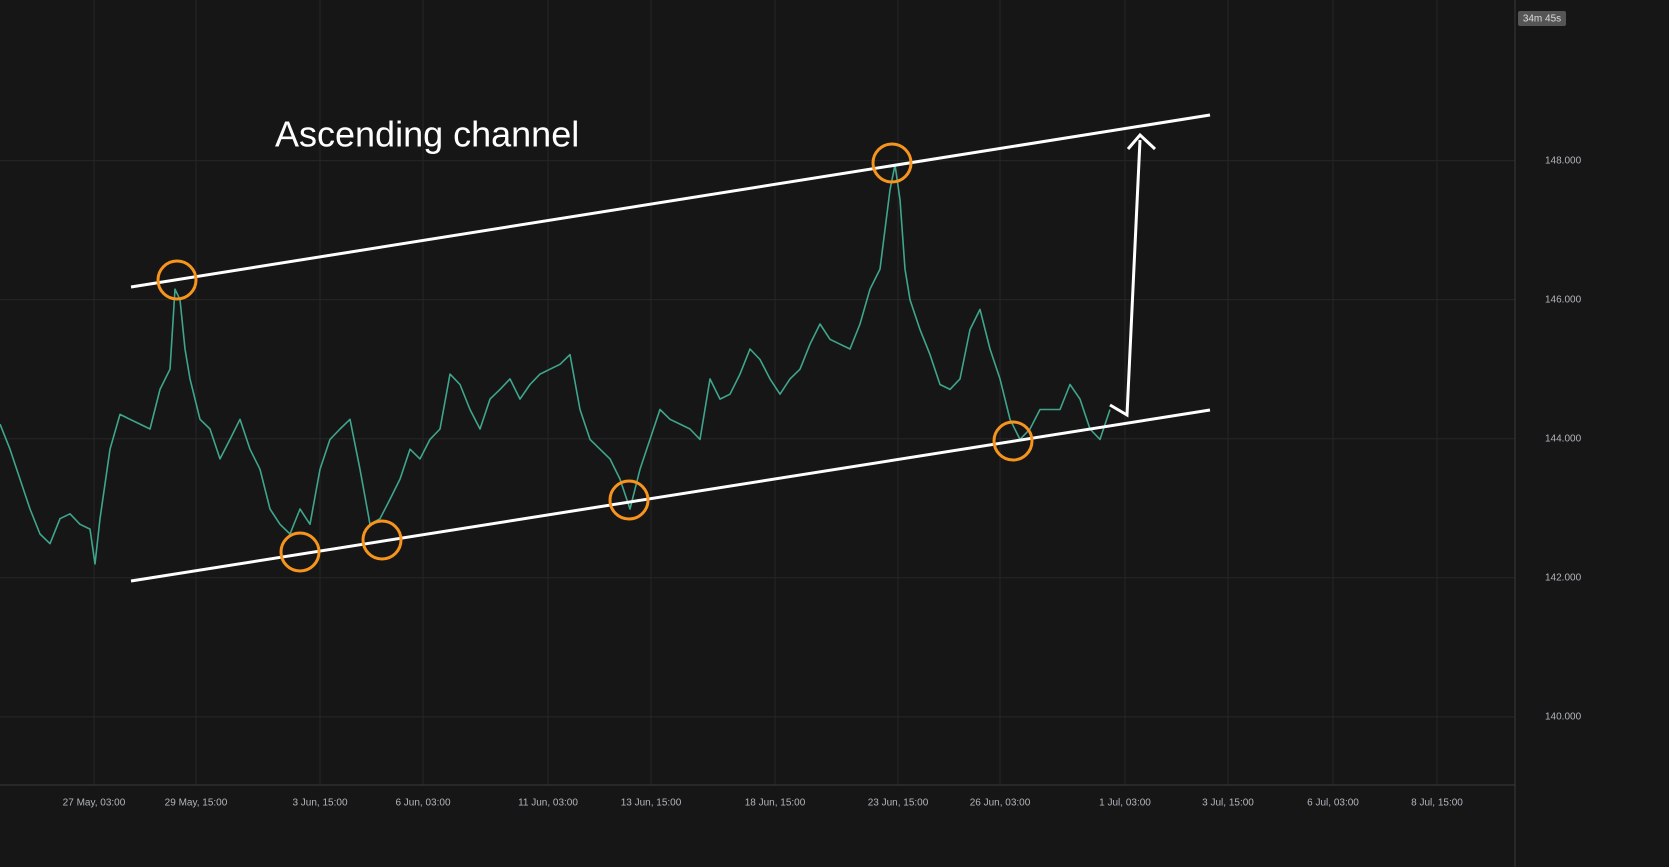  What do you see at coordinates (1141, 141) in the screenshot?
I see `arrow-head` at bounding box center [1141, 141].